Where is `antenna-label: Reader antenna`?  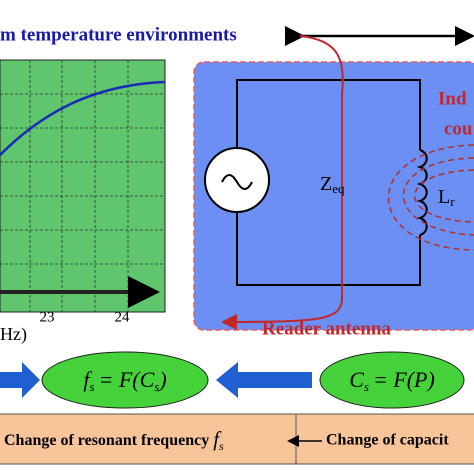 antenna-label: Reader antenna is located at coordinates (326, 328).